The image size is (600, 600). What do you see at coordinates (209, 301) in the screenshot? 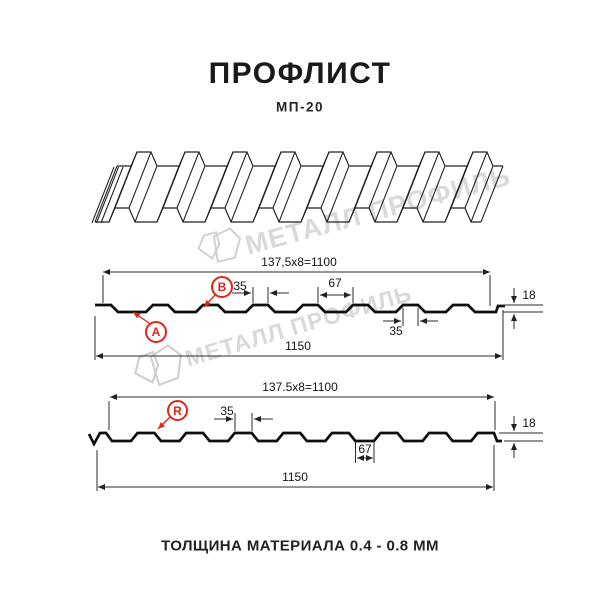
I see `label-b-leader` at bounding box center [209, 301].